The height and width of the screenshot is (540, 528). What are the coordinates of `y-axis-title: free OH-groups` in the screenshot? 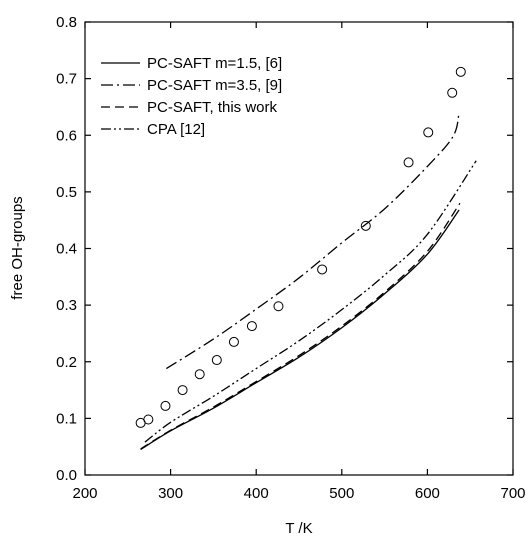 It's located at (17, 247).